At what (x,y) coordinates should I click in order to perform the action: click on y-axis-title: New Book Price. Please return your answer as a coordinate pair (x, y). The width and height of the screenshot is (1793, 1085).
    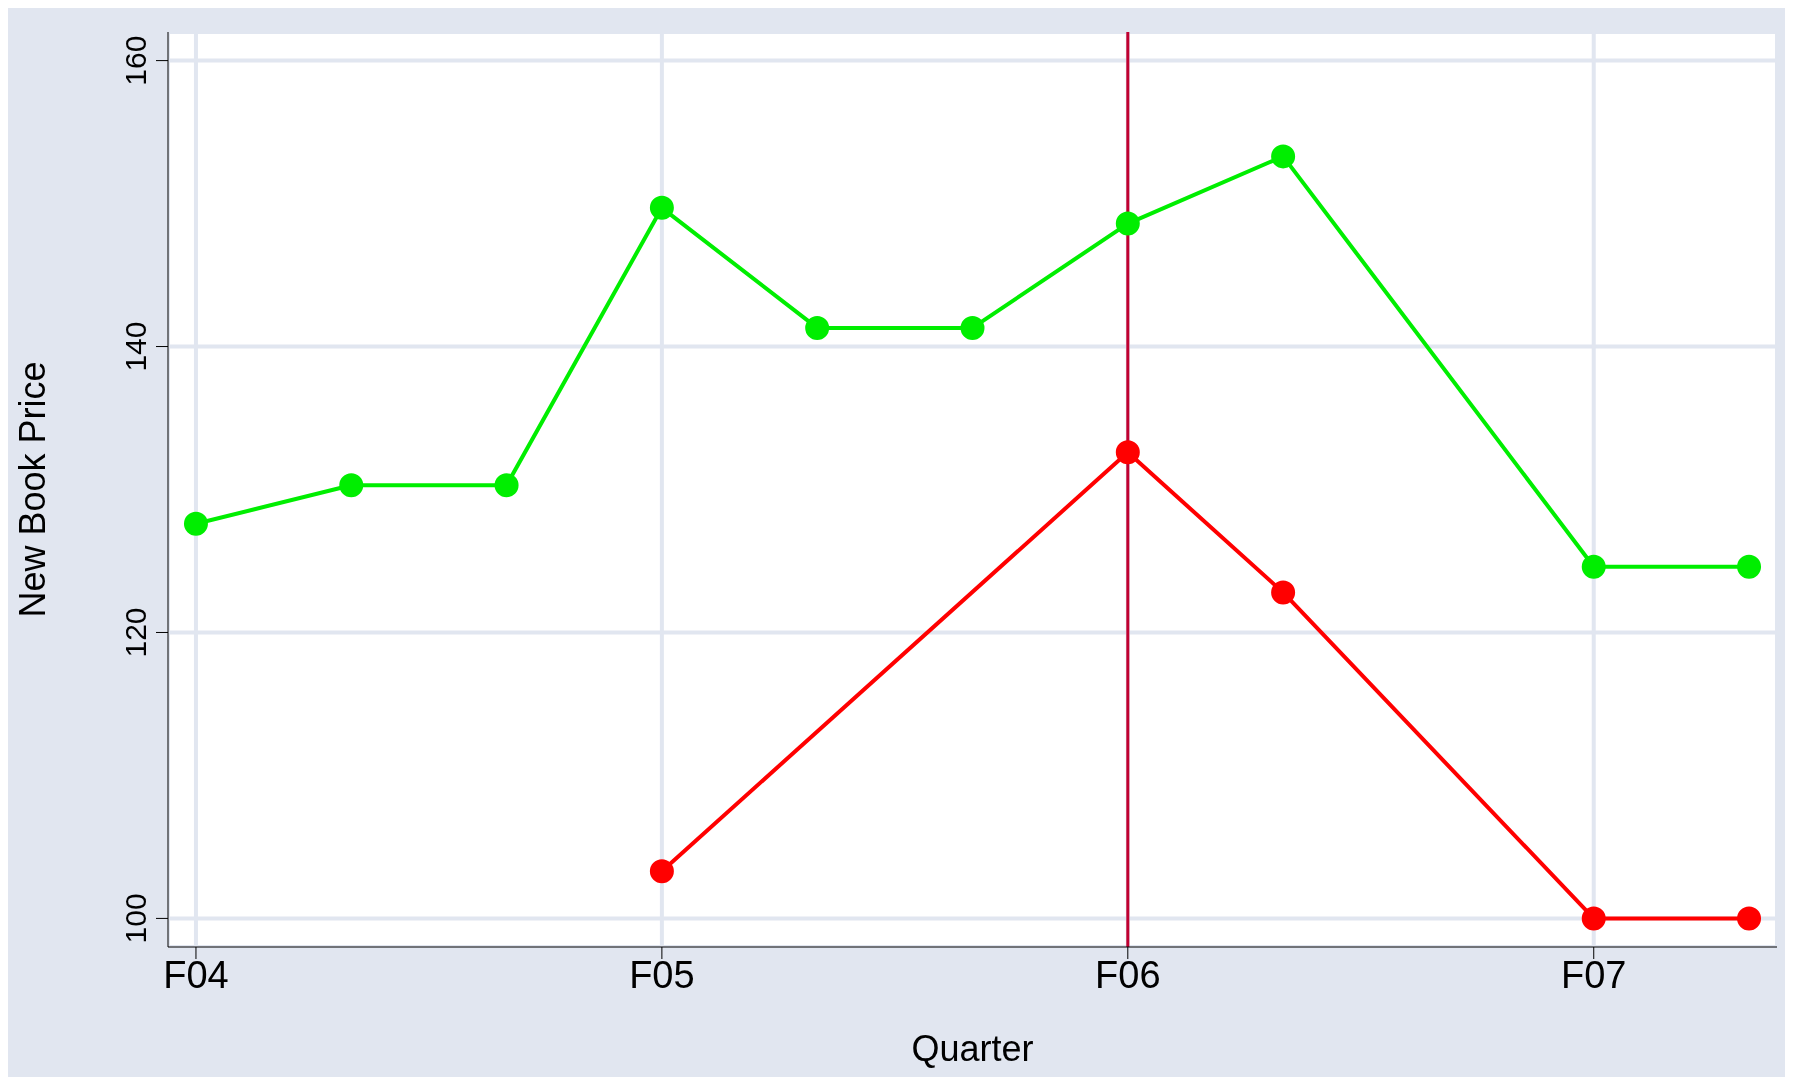
    Looking at the image, I should click on (32, 489).